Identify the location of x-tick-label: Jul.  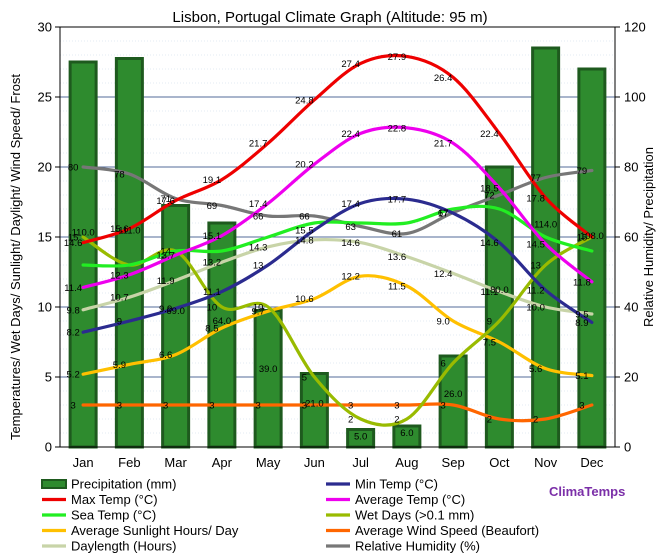
(360, 462).